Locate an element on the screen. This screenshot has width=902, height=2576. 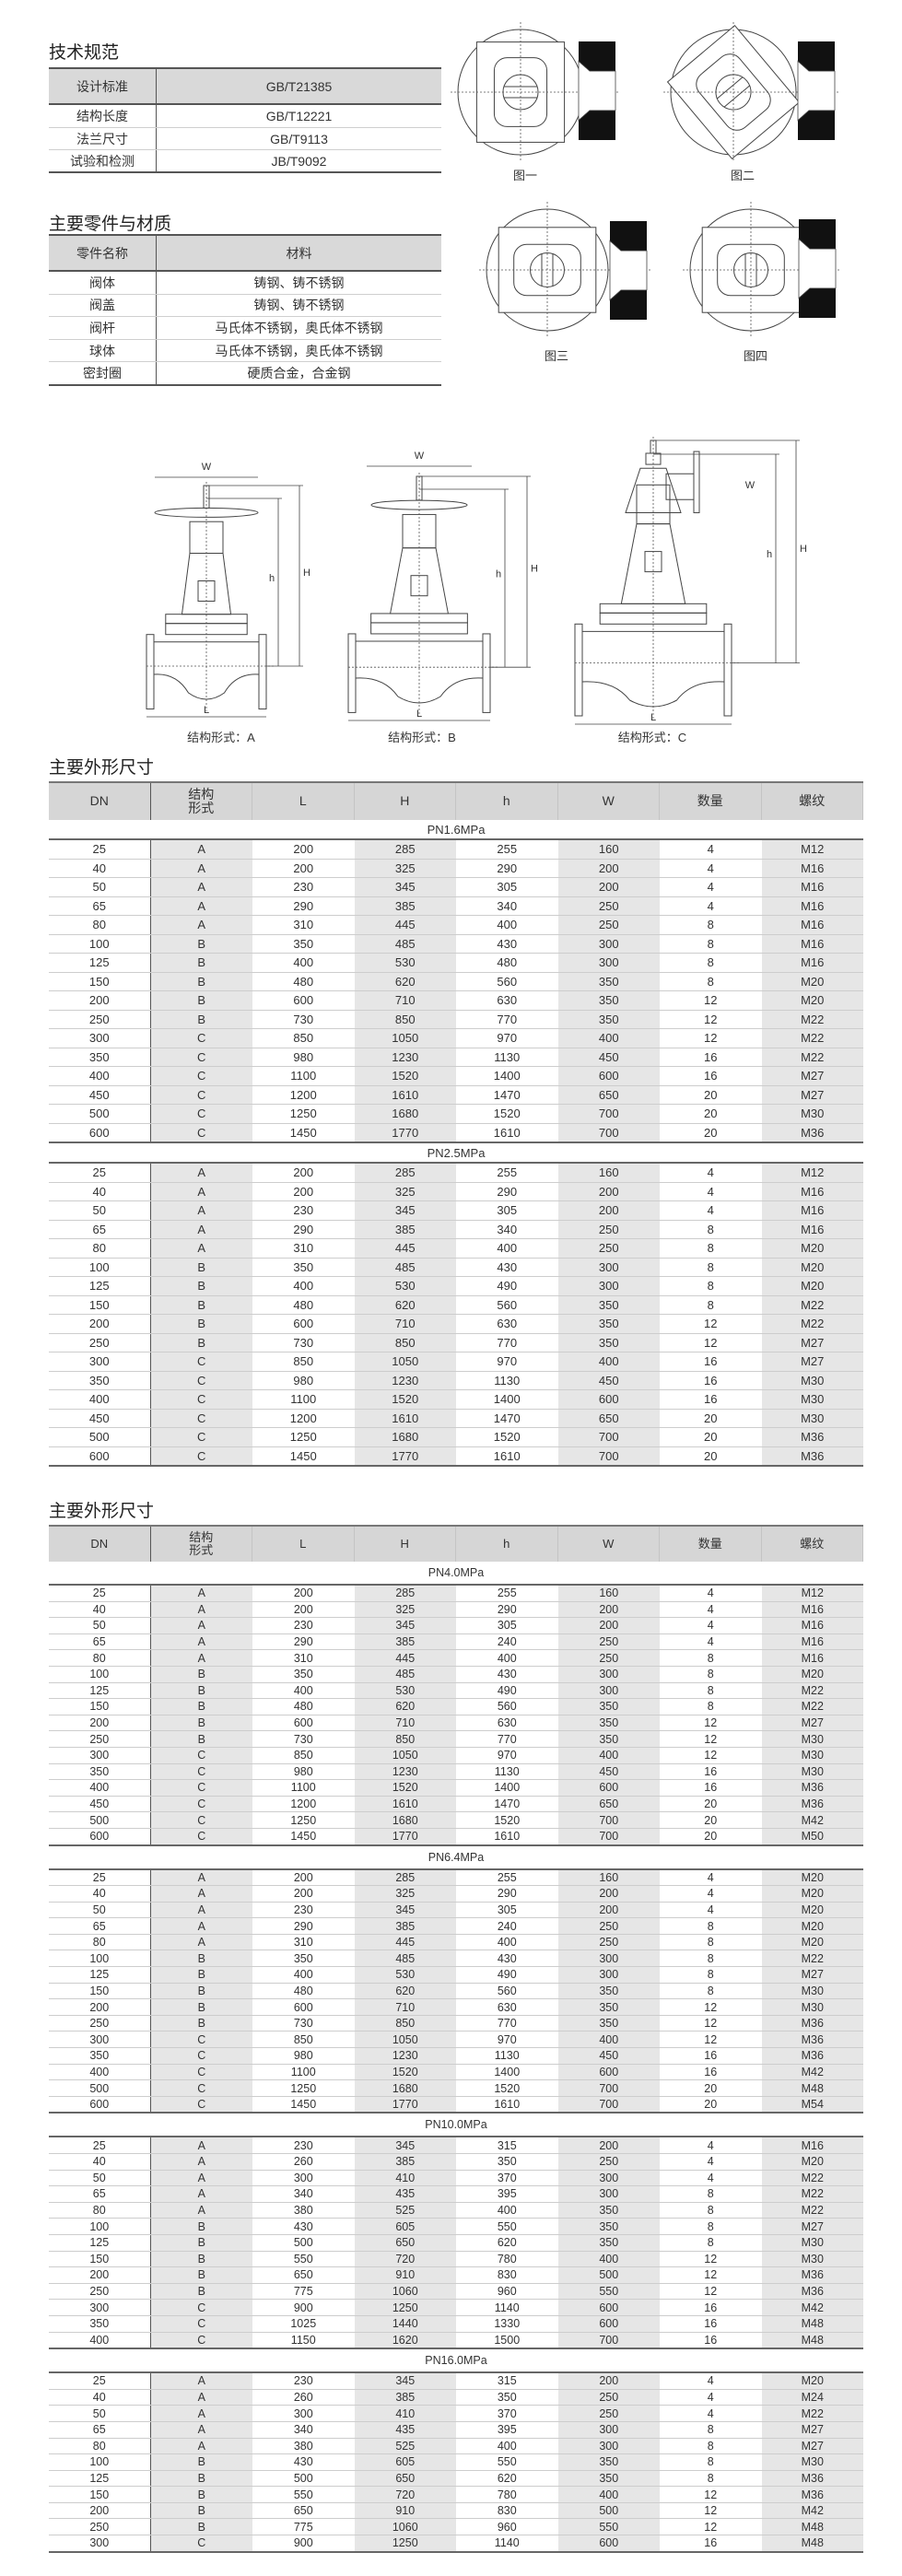
table-cell: 605 is located at coordinates (405, 2462).